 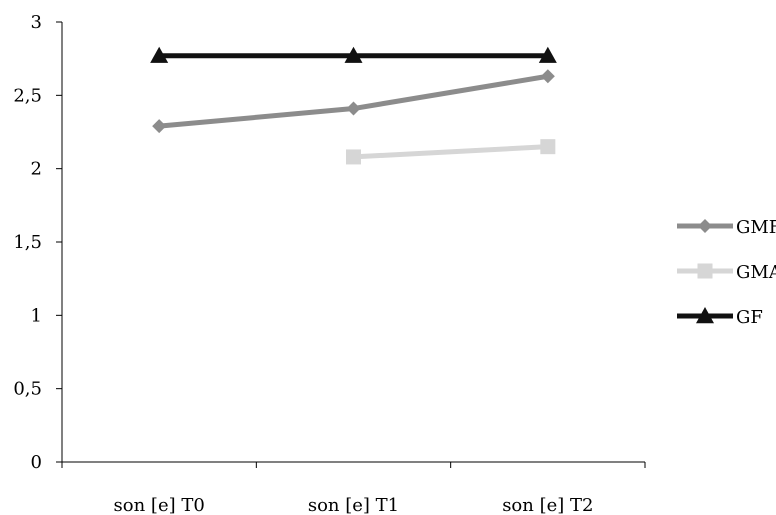 What do you see at coordinates (36, 22) in the screenshot?
I see `y-tick-label: 3` at bounding box center [36, 22].